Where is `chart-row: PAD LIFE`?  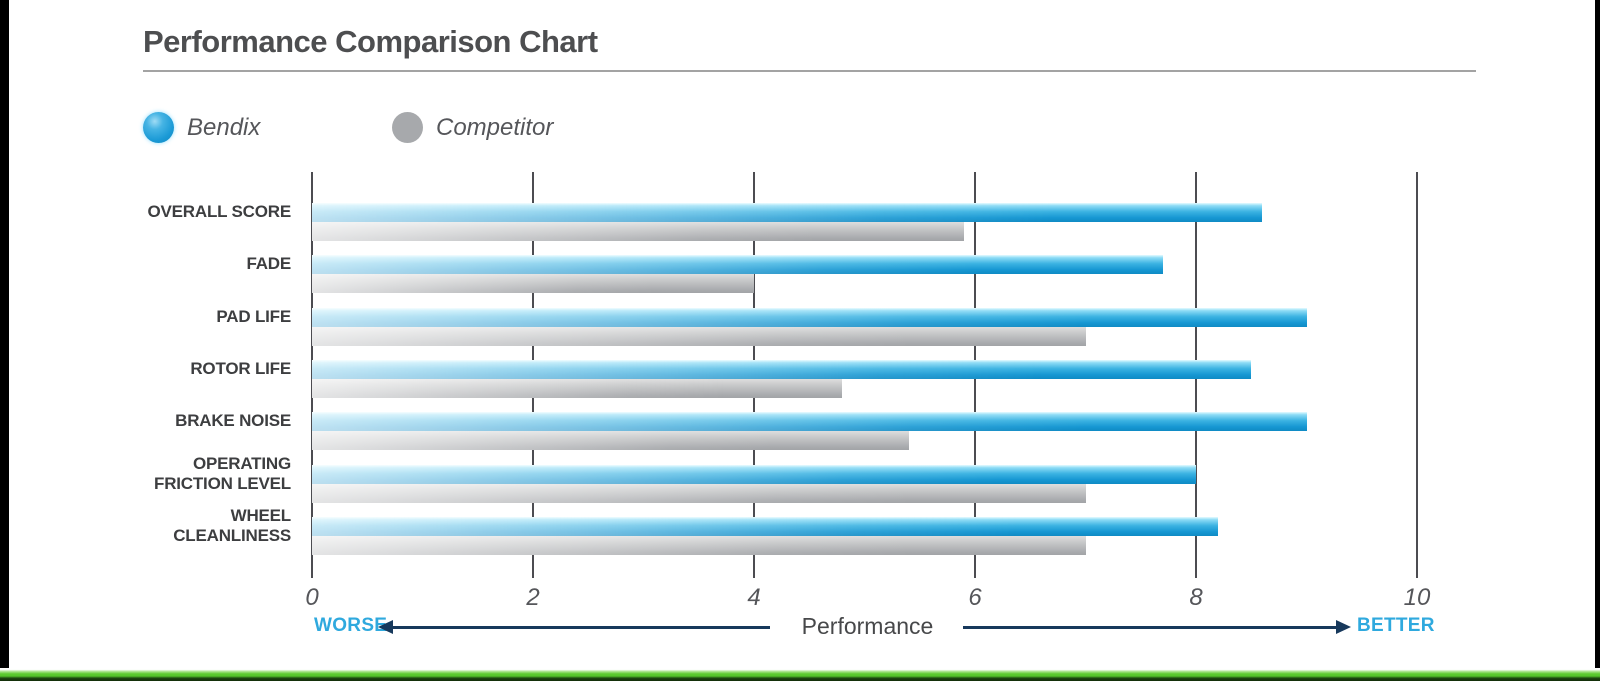 chart-row: PAD LIFE is located at coordinates (816, 326).